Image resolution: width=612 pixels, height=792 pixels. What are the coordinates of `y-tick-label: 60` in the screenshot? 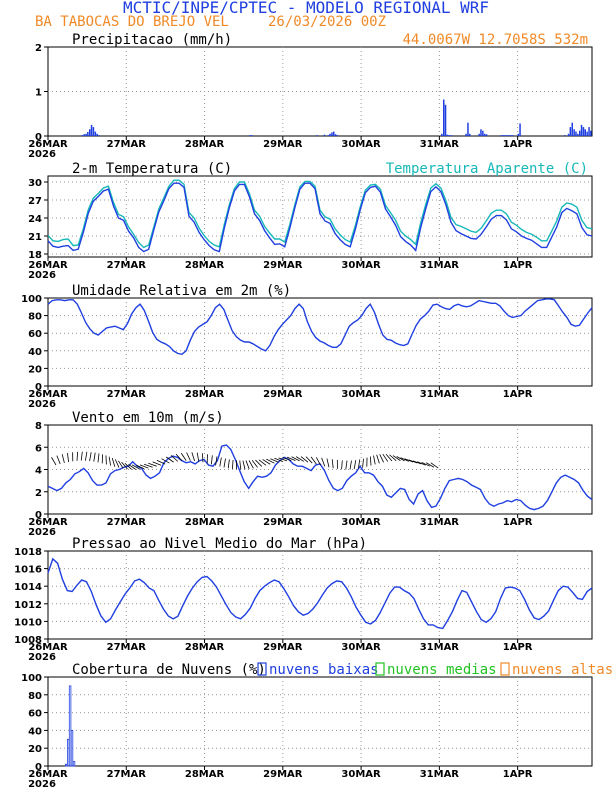 It's located at (35, 714).